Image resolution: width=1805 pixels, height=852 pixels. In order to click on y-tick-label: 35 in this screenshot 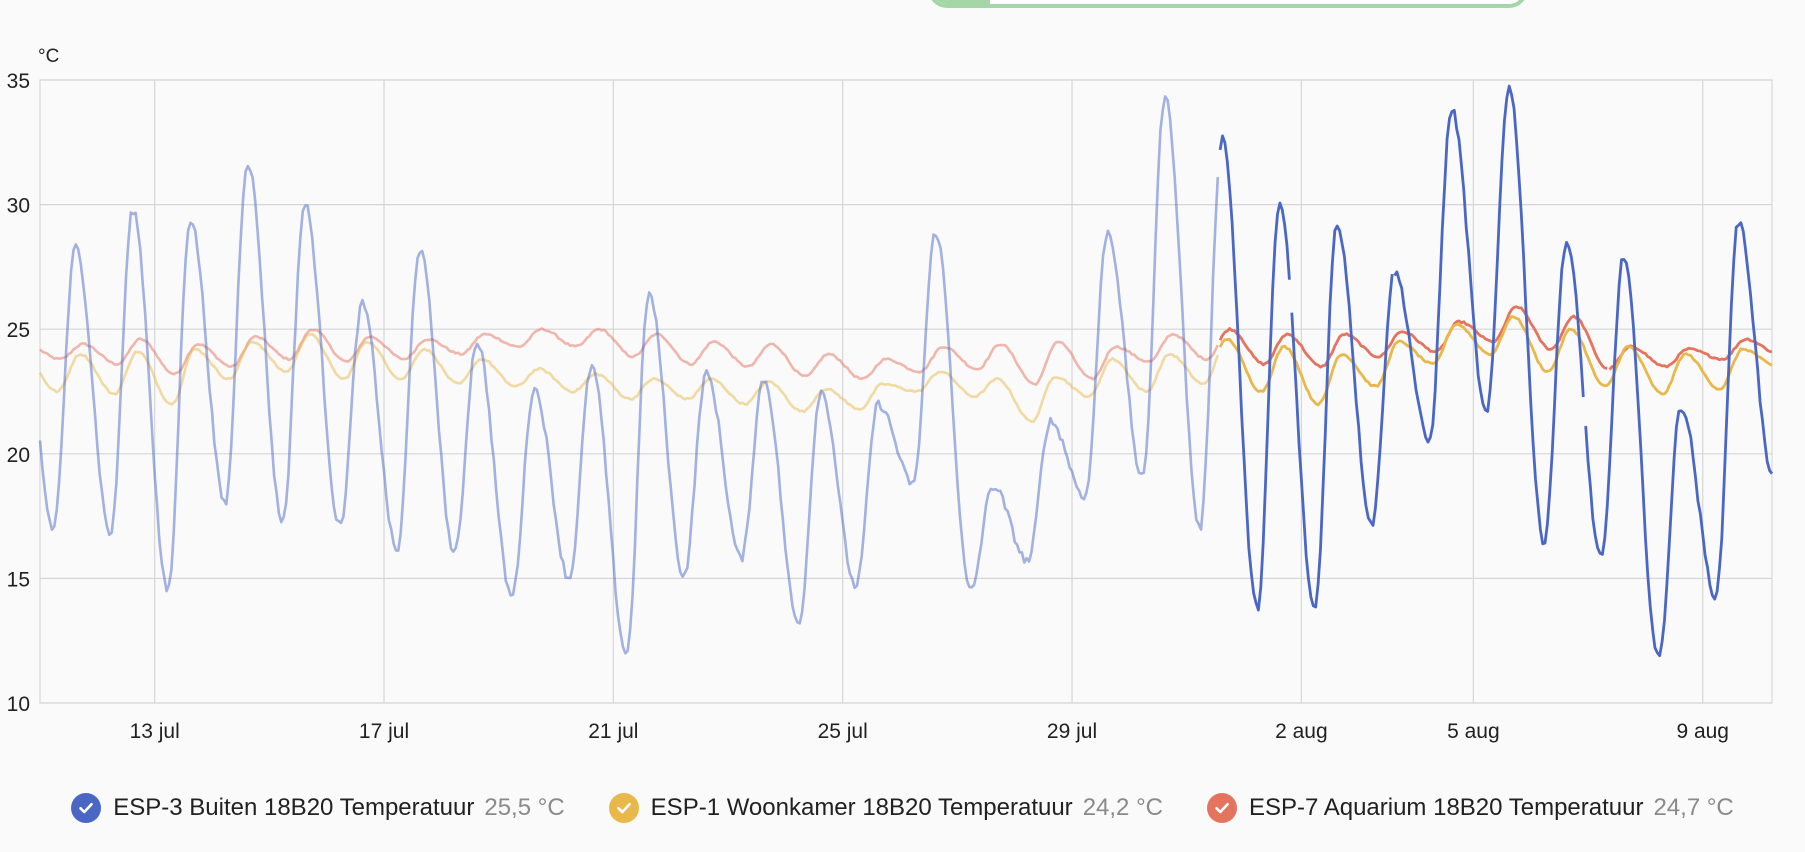, I will do `click(18, 81)`.